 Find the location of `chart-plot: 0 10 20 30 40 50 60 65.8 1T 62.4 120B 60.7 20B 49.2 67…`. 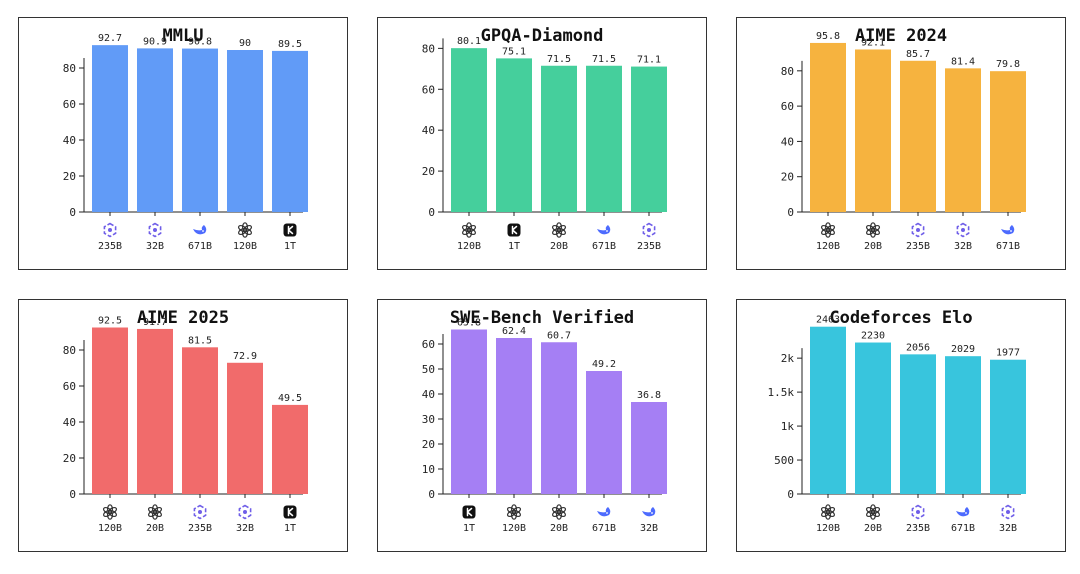

chart-plot: 0 10 20 30 40 50 60 65.8 1T 62.4 120B 60.7 20B 49.2 67… is located at coordinates (544, 426).